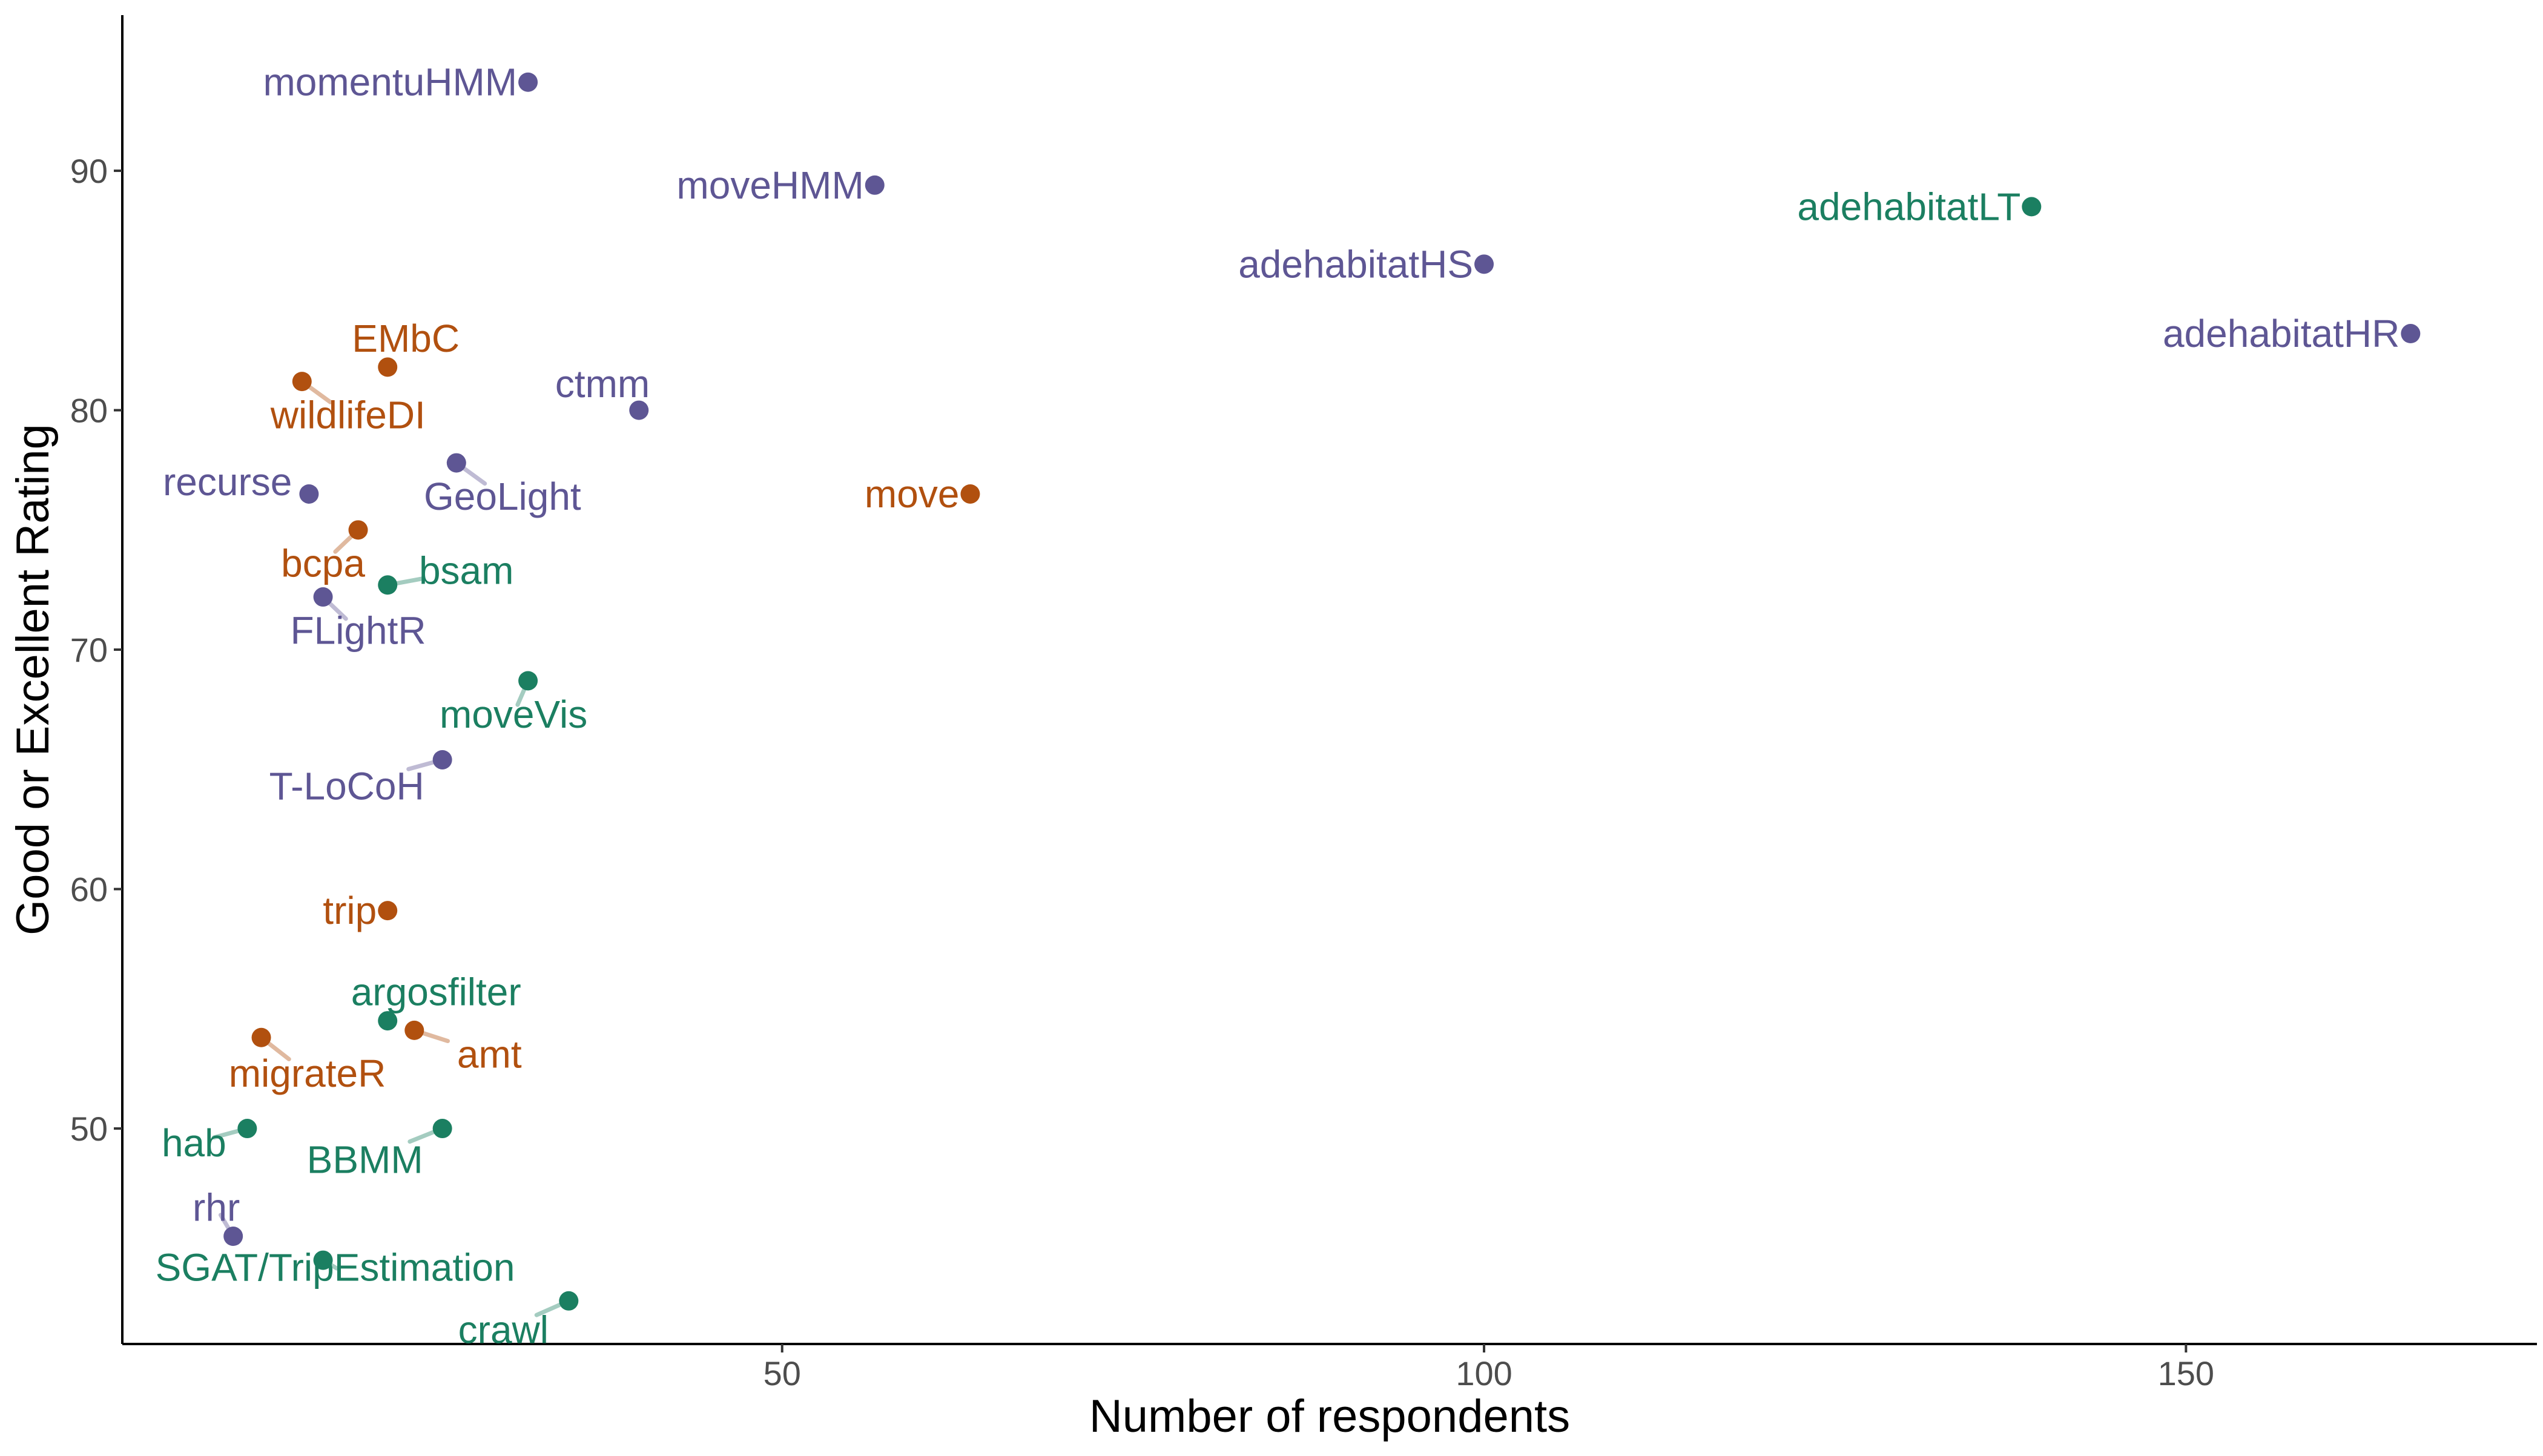 This screenshot has width=2543, height=1456. I want to click on point-label: SGAT/TripEstimation, so click(335, 1267).